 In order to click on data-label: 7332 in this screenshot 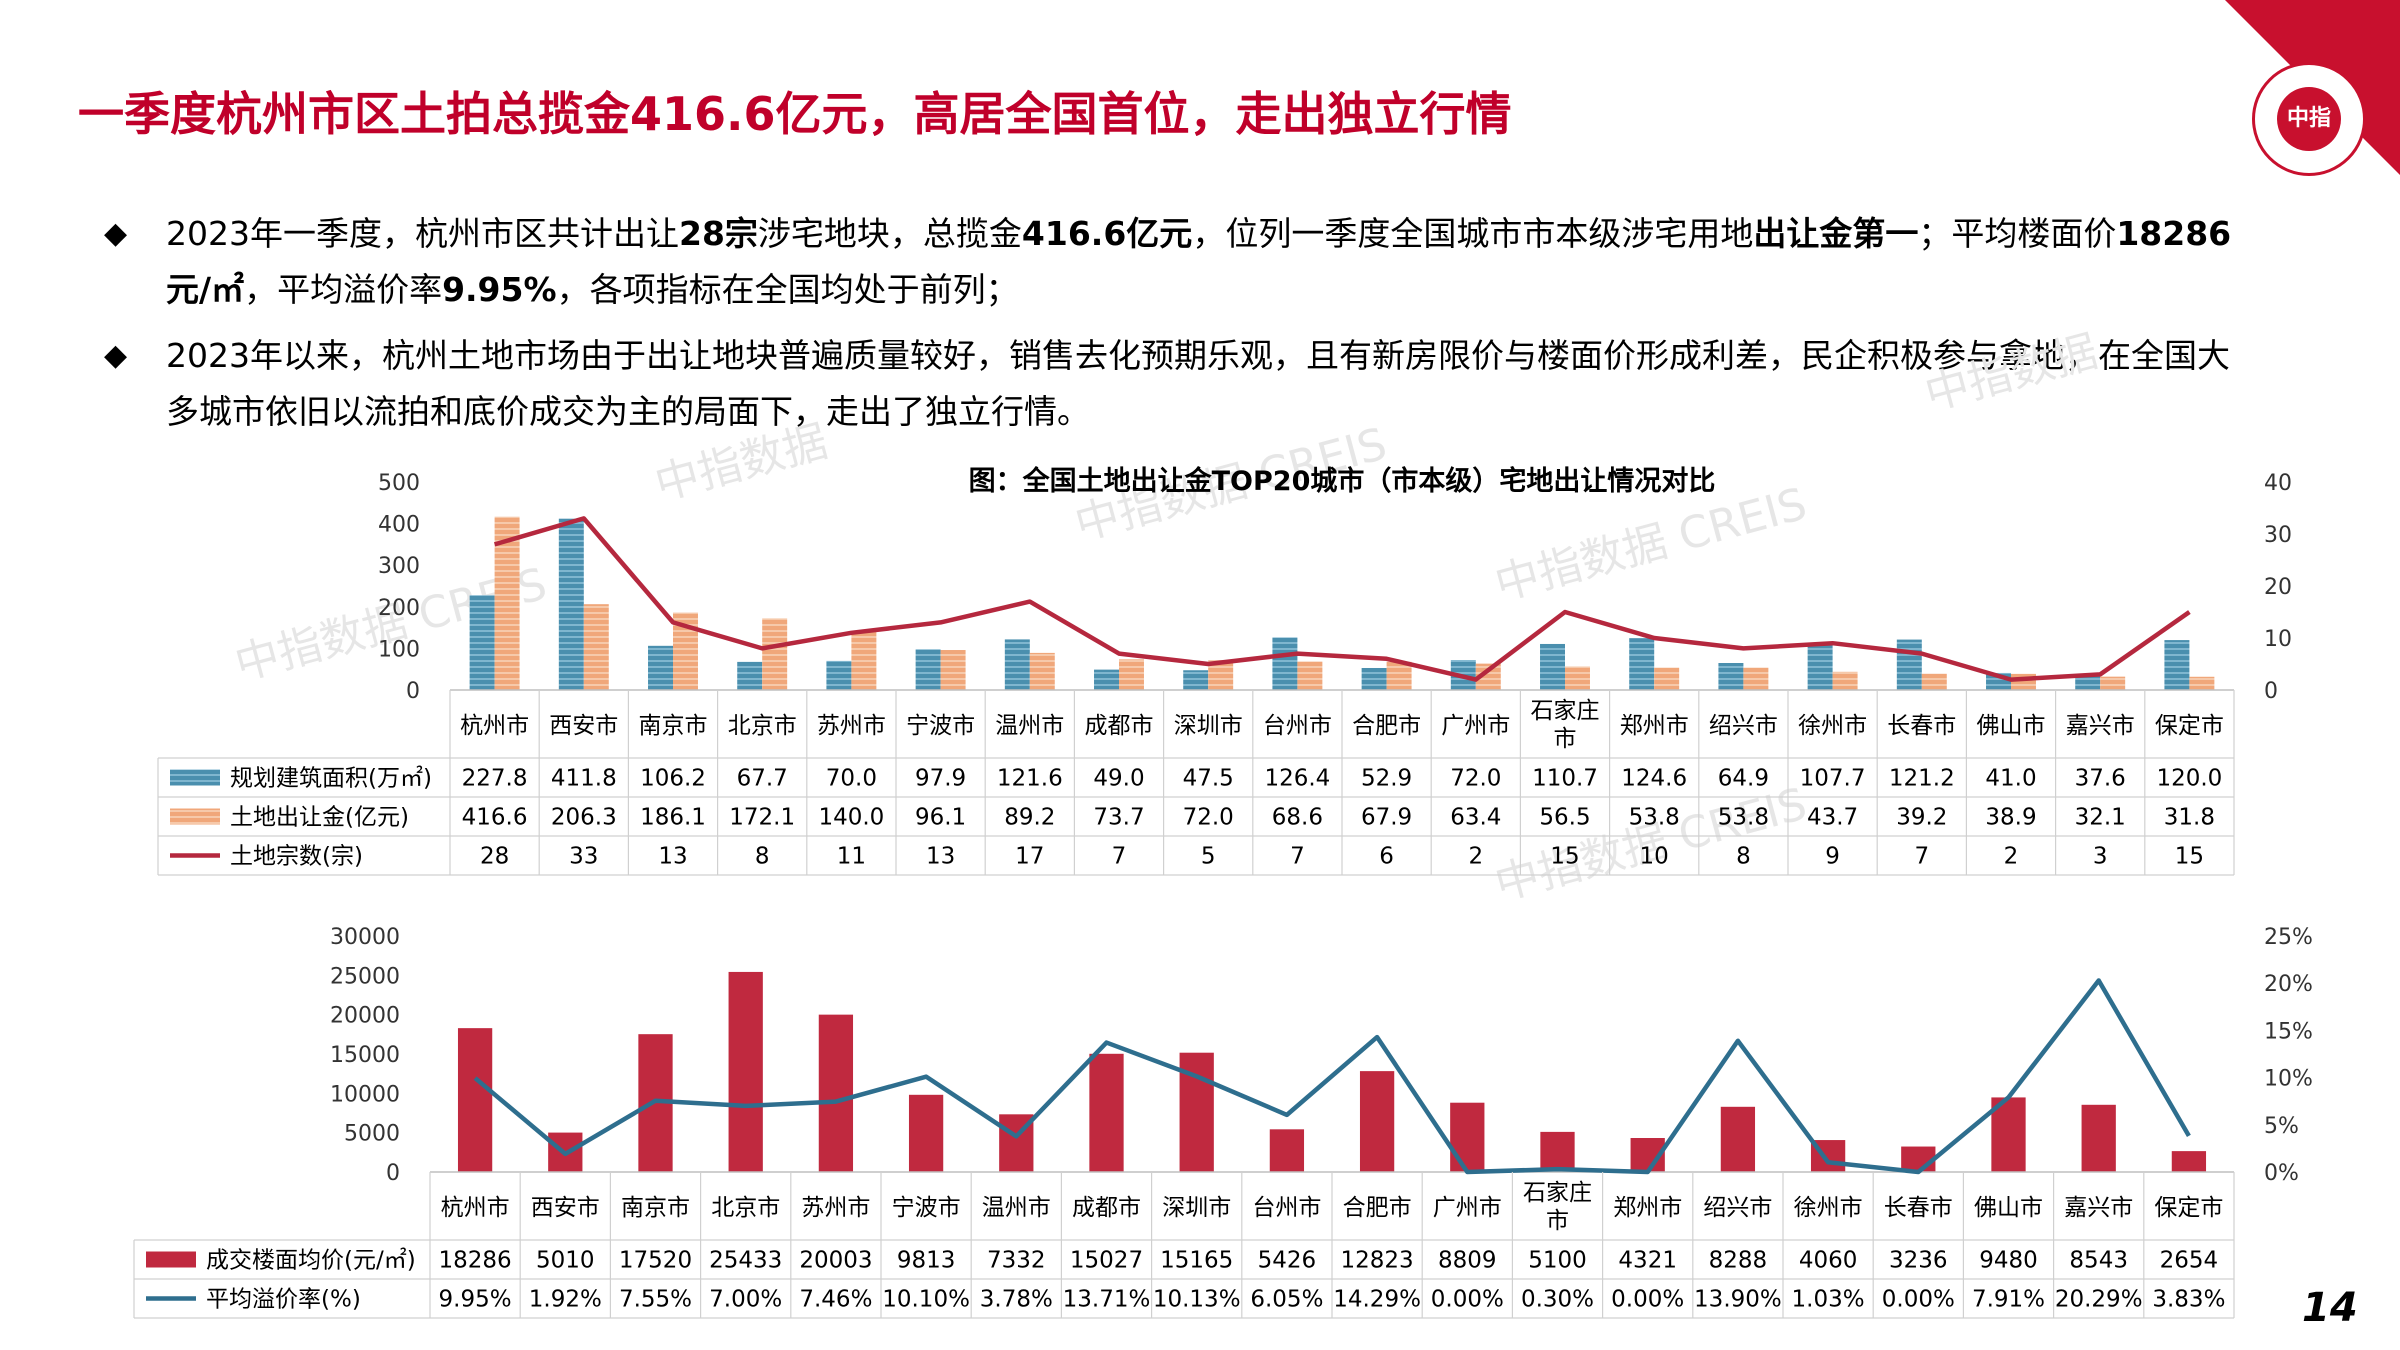, I will do `click(1016, 1261)`.